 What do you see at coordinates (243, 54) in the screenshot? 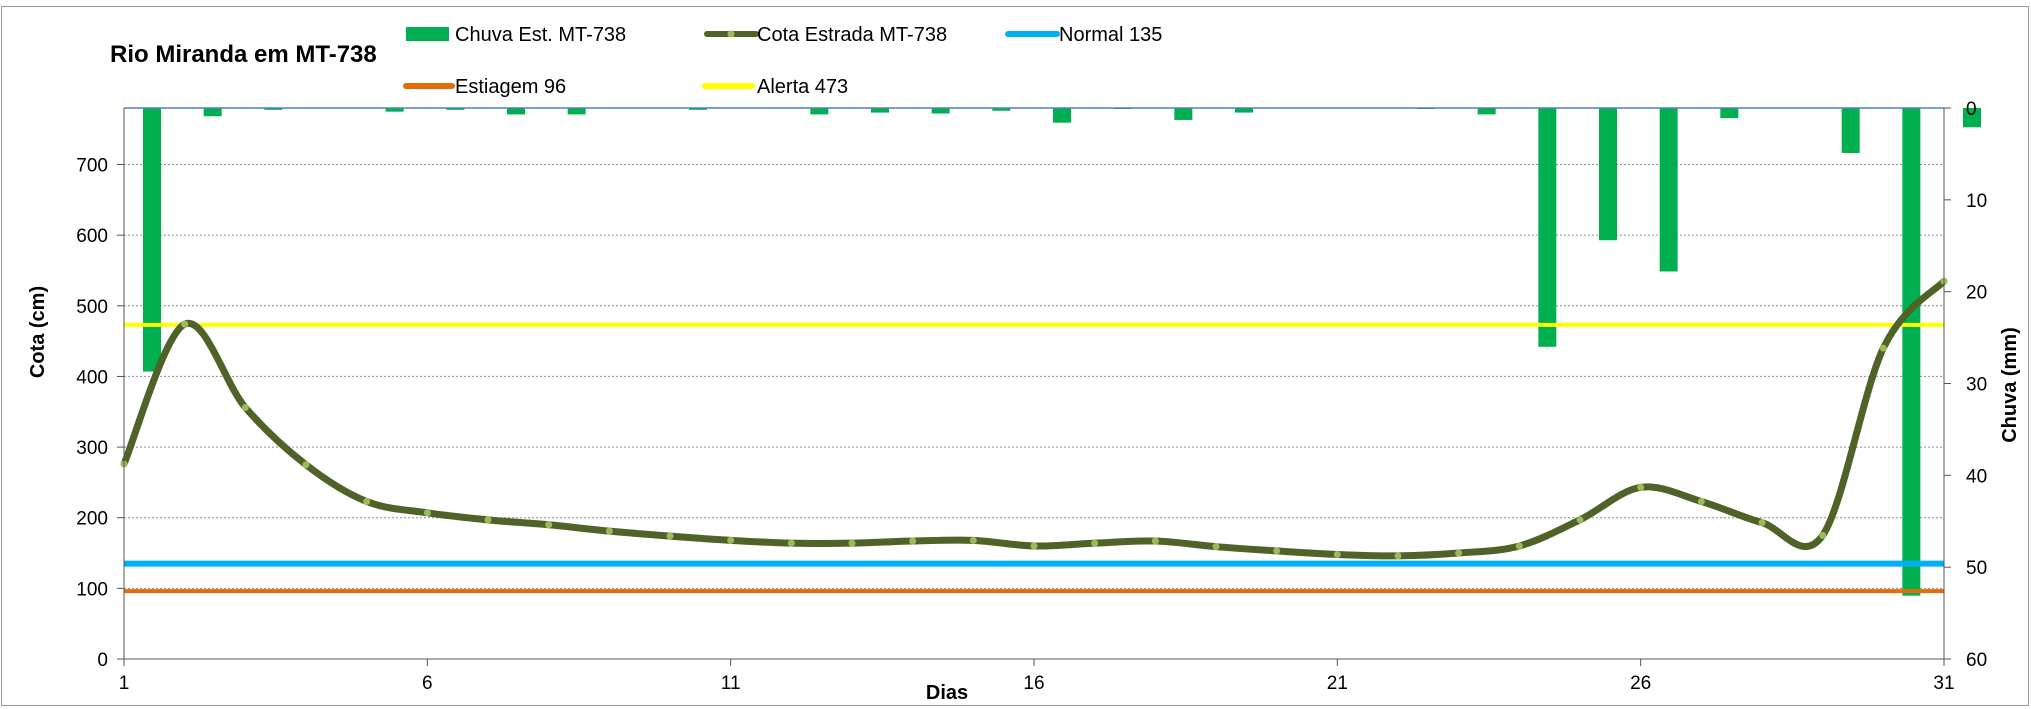
I see `chart-title: Rio Miranda em MT-738` at bounding box center [243, 54].